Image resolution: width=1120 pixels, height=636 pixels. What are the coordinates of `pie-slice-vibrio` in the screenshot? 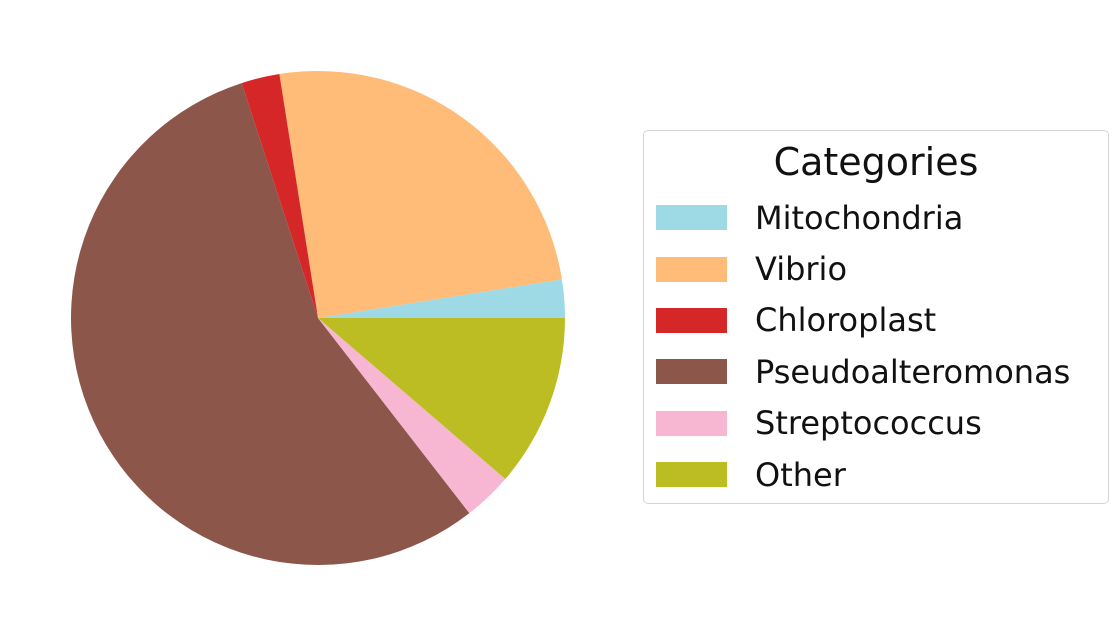 It's located at (420, 194).